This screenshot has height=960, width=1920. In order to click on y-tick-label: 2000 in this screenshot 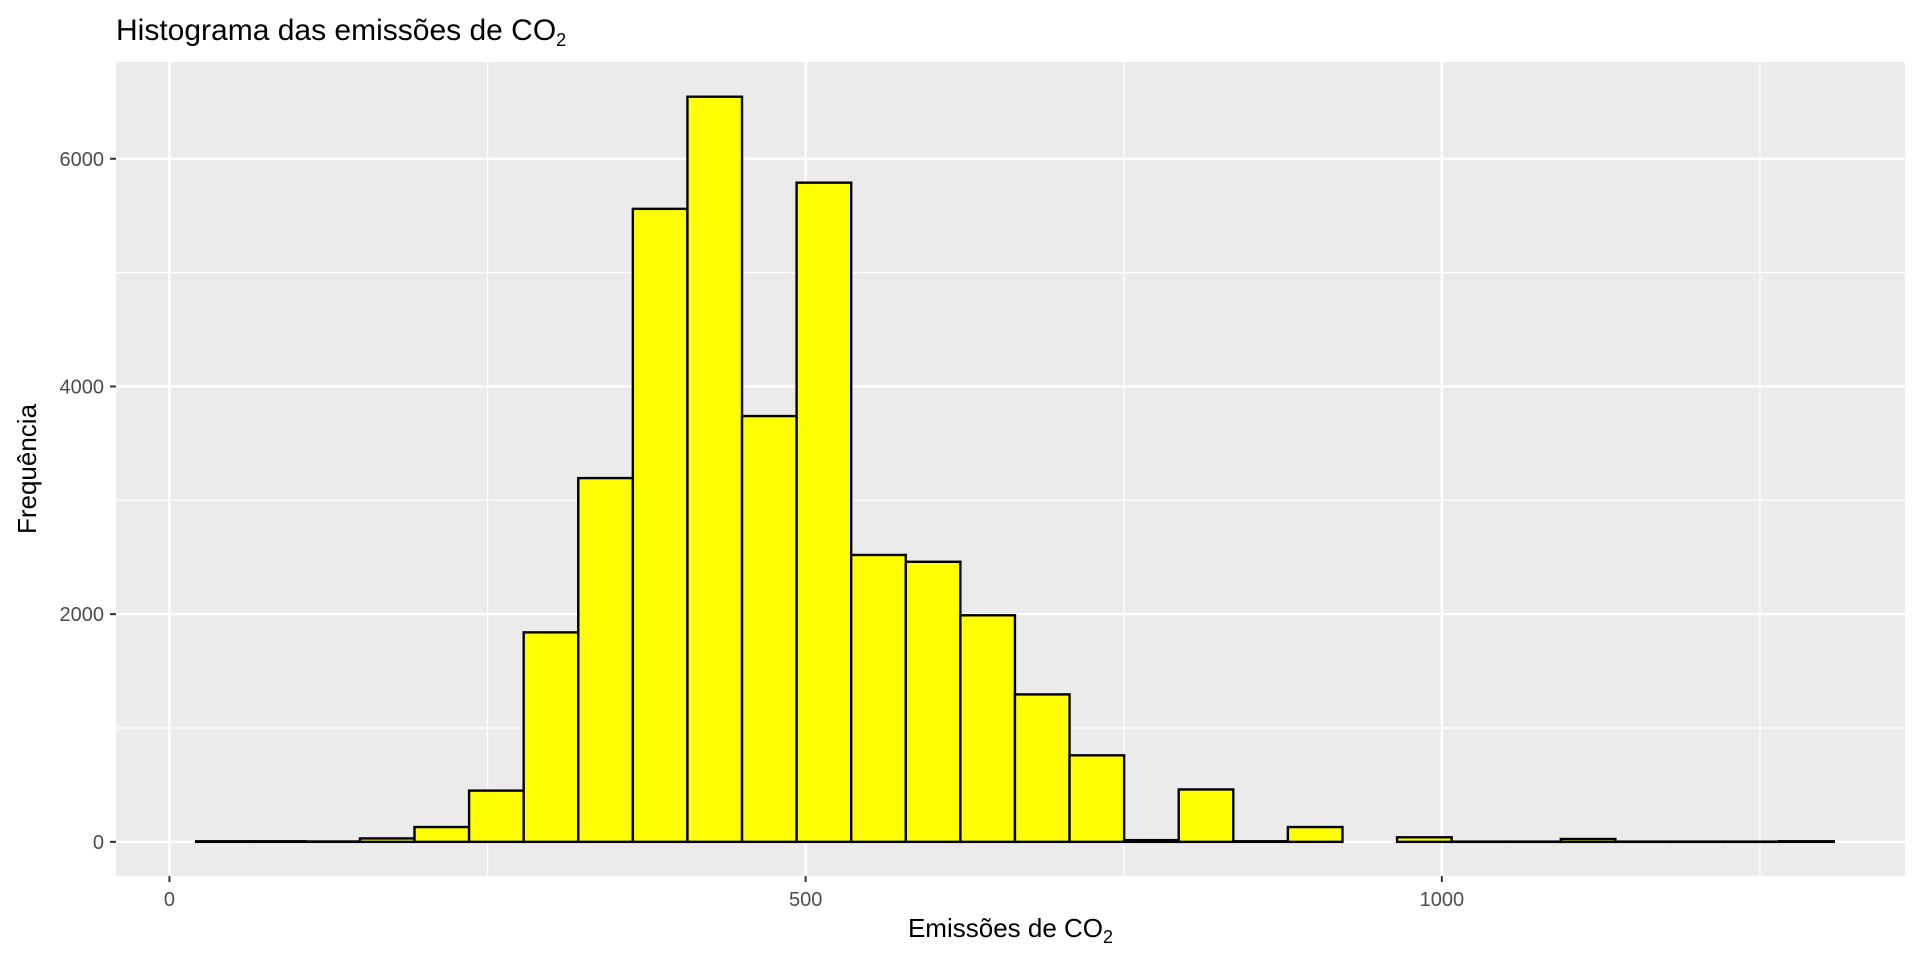, I will do `click(82, 615)`.